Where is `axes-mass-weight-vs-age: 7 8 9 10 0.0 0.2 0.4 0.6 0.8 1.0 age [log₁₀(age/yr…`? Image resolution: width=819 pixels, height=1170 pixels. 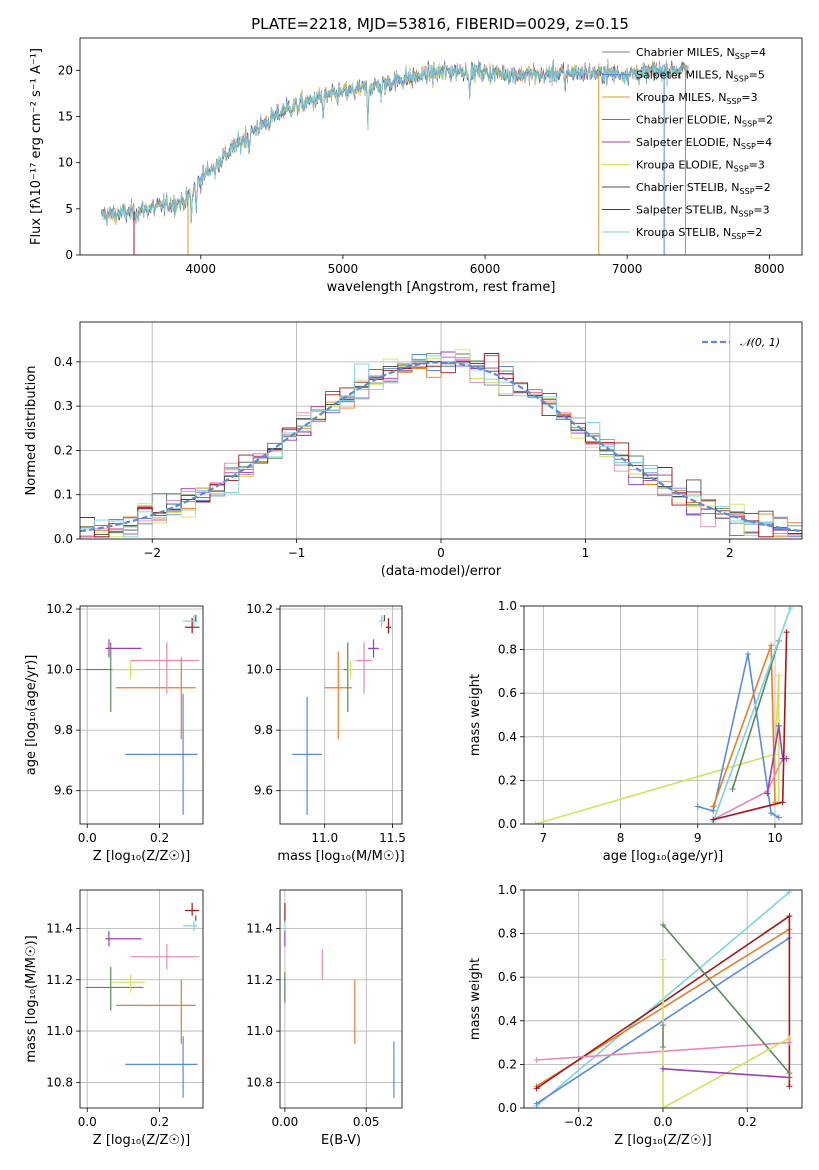 axes-mass-weight-vs-age: 7 8 9 10 0.0 0.2 0.4 0.6 0.8 1.0 age [log₁₀(age/yr… is located at coordinates (635, 731).